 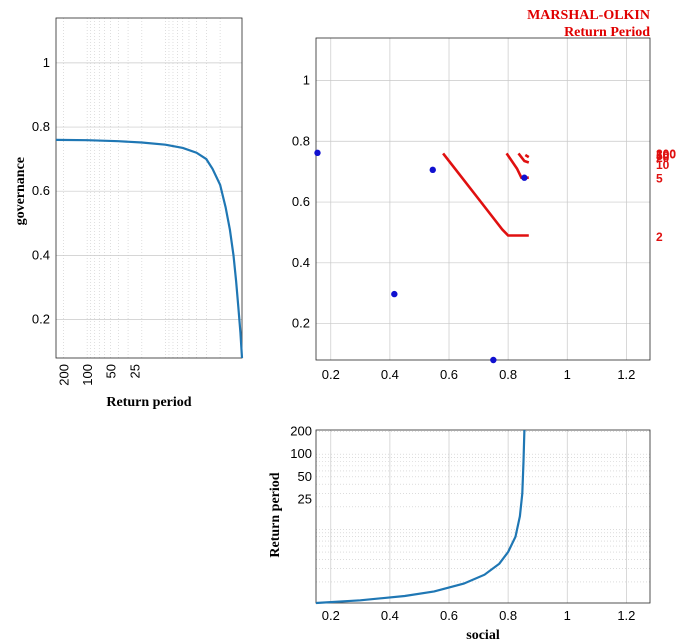 What do you see at coordinates (663, 165) in the screenshot?
I see `isoline-label-10: 10` at bounding box center [663, 165].